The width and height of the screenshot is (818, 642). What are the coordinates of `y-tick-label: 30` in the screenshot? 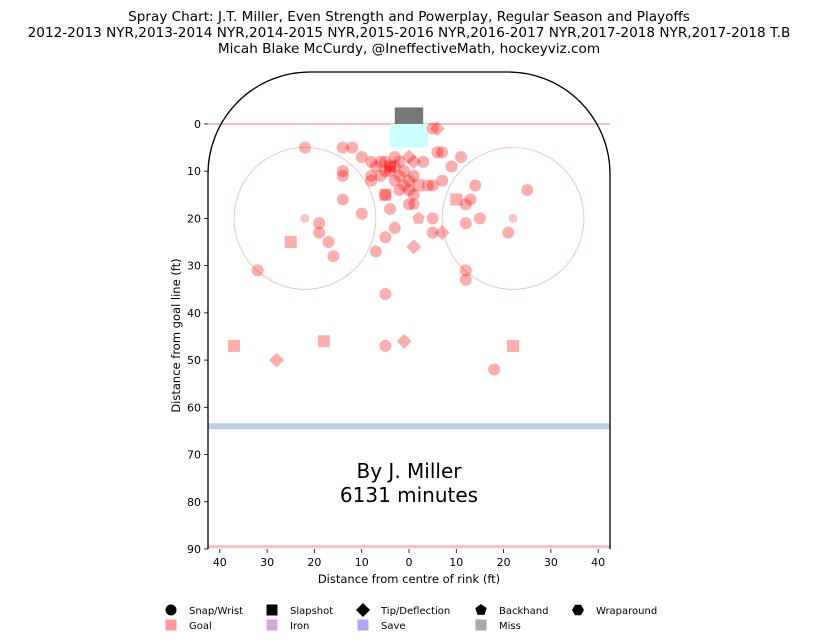 It's located at (194, 266).